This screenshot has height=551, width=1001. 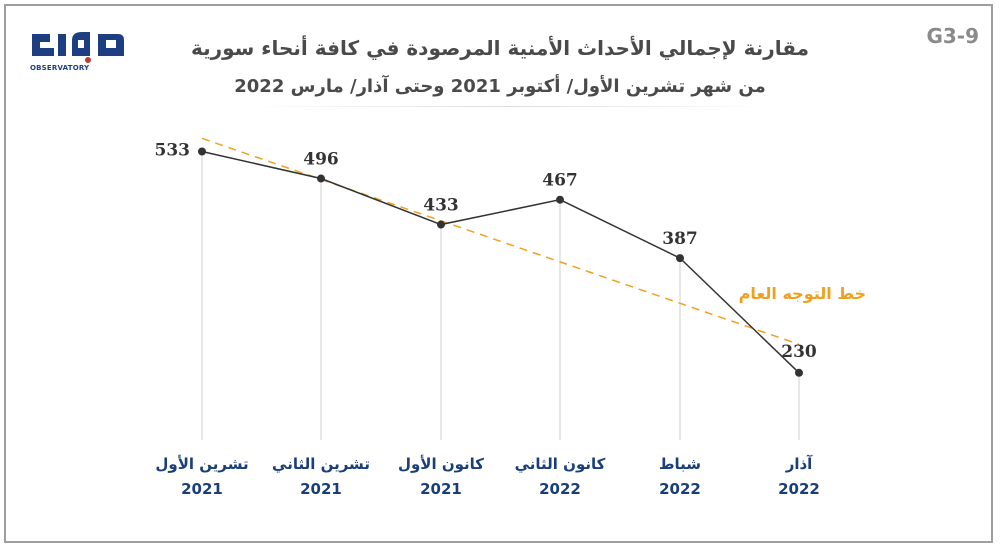 What do you see at coordinates (799, 464) in the screenshot?
I see `x-tick-month: آذار` at bounding box center [799, 464].